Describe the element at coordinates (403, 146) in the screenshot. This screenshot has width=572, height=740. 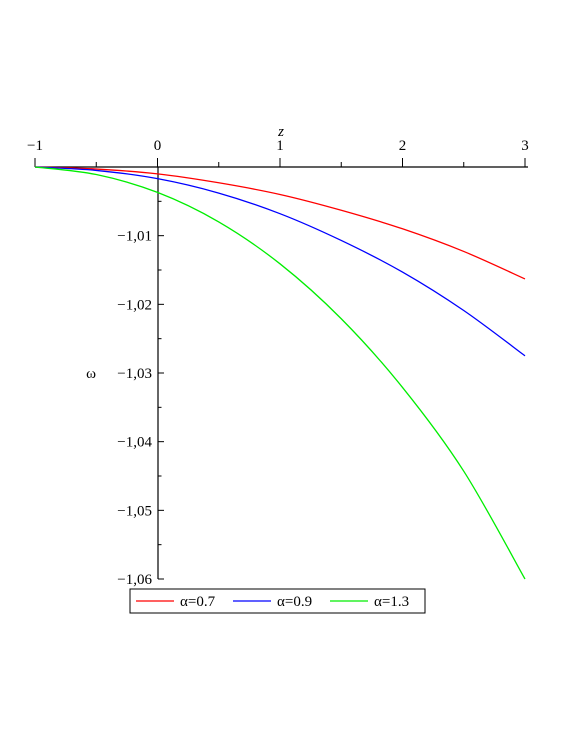
I see `x-tick-label: 2` at that location.